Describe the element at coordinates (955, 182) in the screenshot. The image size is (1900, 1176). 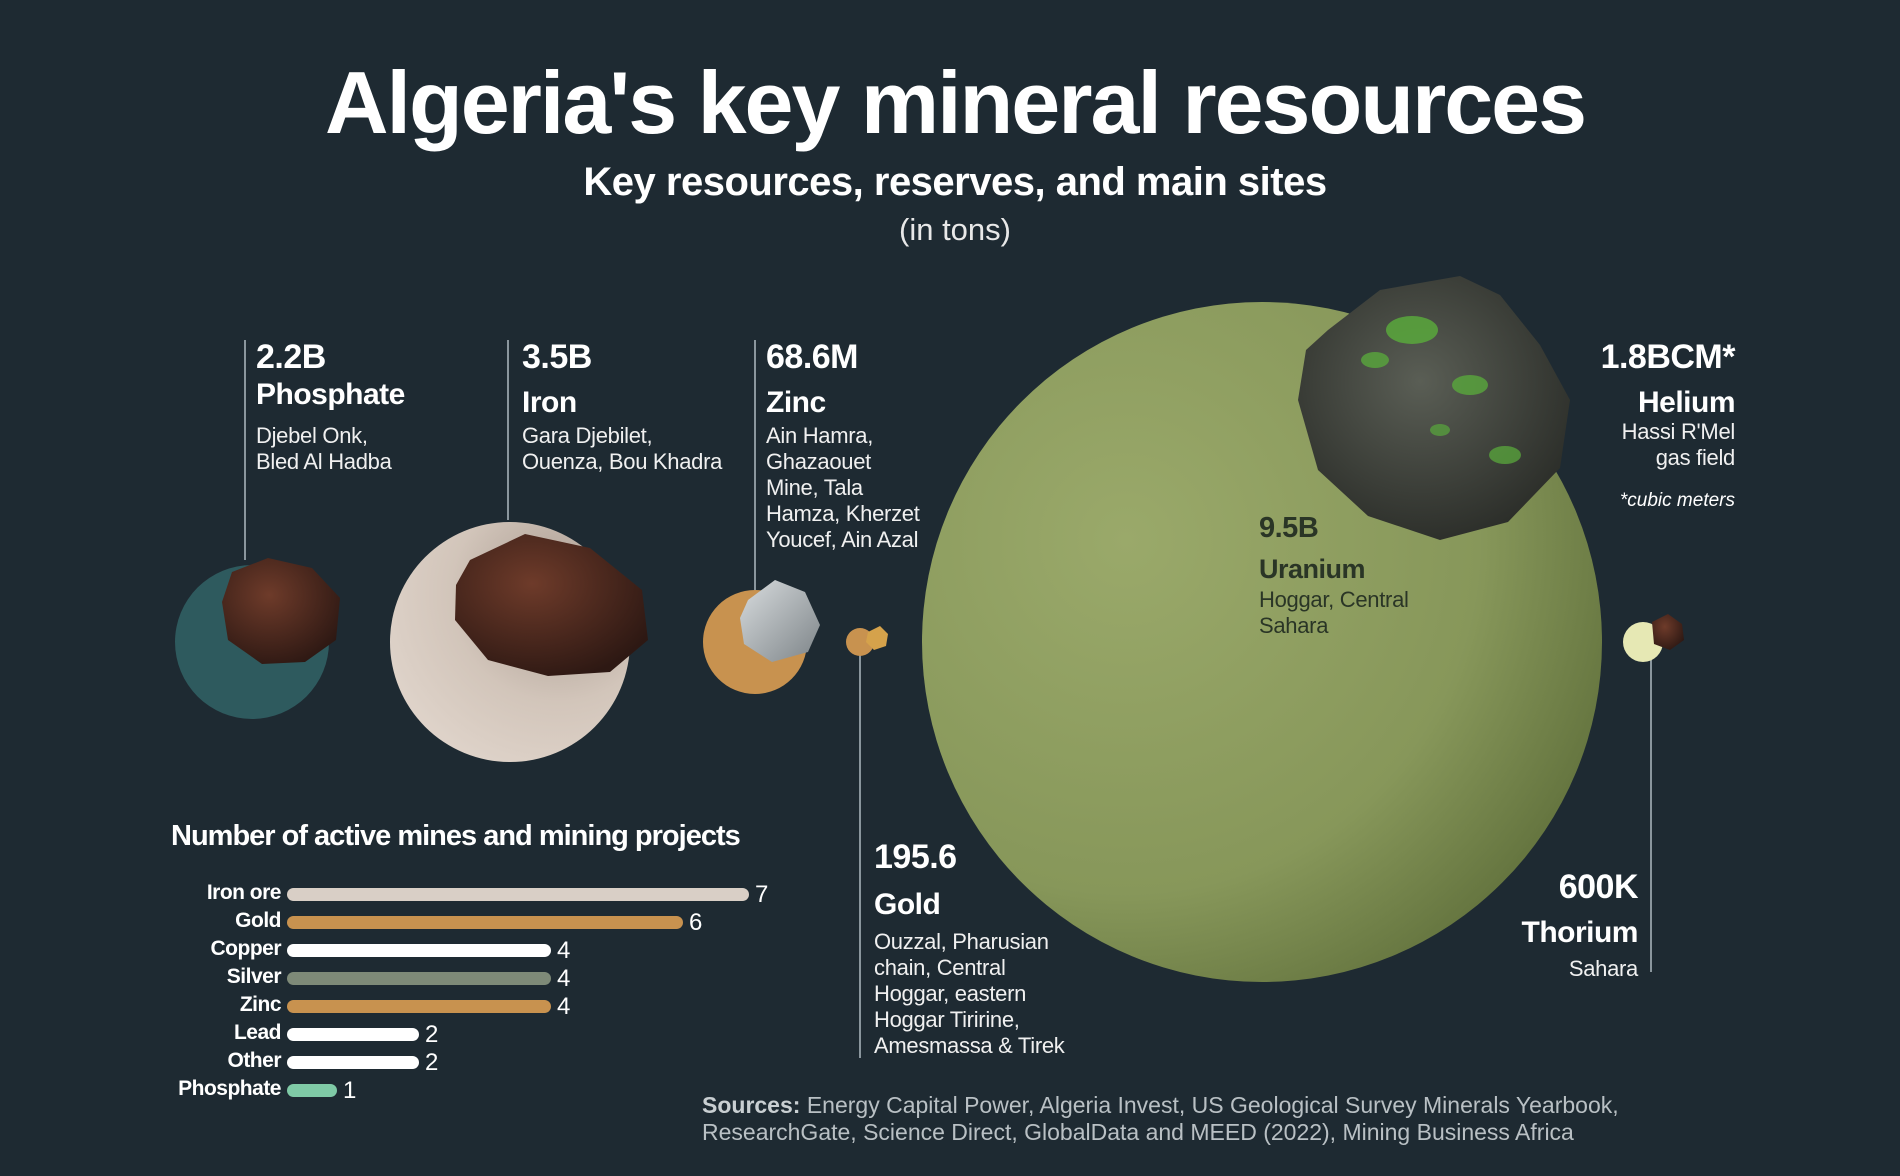
I see `page-subtitle: Key resources, reserves, and main sites` at that location.